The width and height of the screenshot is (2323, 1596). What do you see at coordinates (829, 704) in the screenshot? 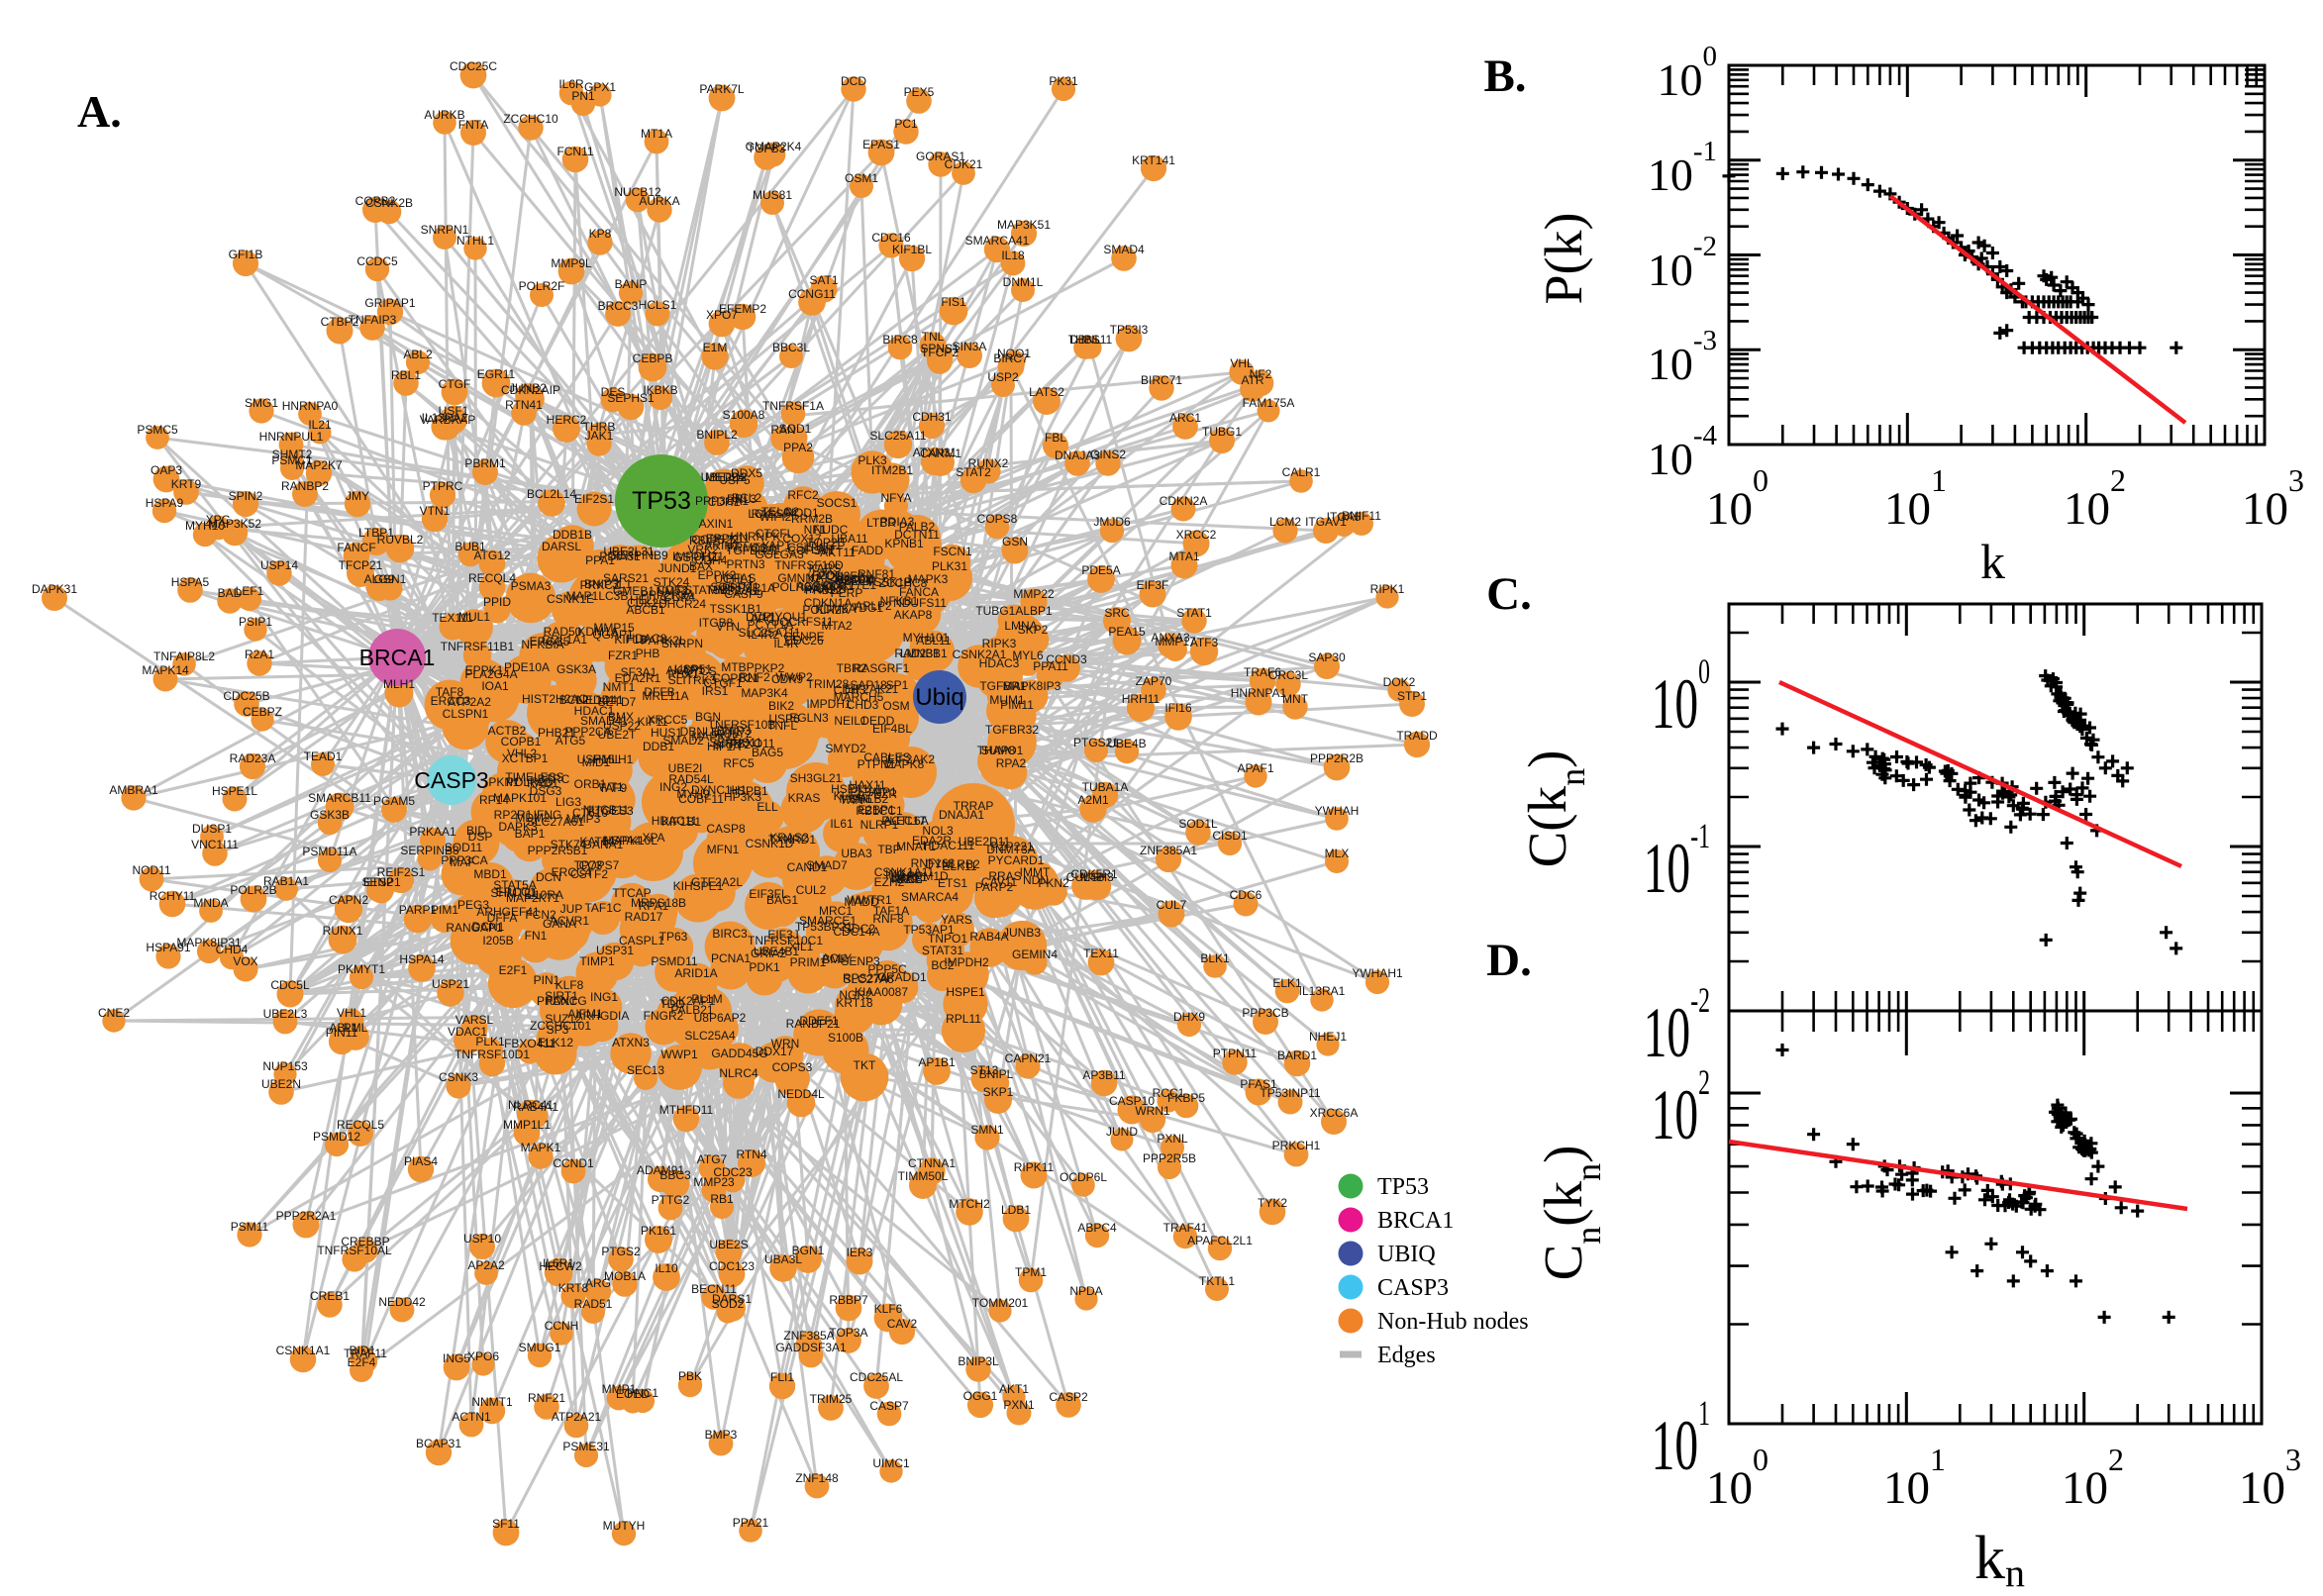
I see `svg-text: IMPDH1` at bounding box center [829, 704].